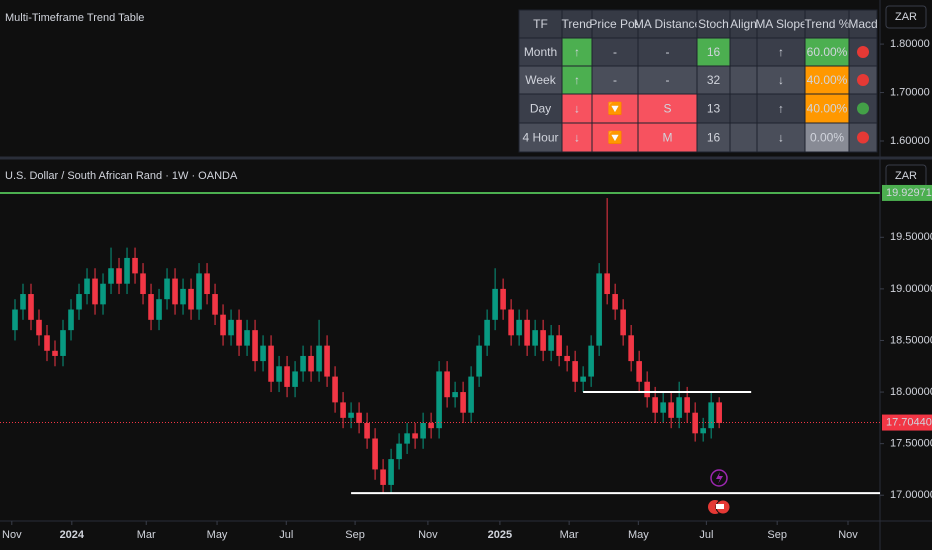 The image size is (932, 550). Describe the element at coordinates (781, 138) in the screenshot. I see `table-cell-text: ↓` at that location.